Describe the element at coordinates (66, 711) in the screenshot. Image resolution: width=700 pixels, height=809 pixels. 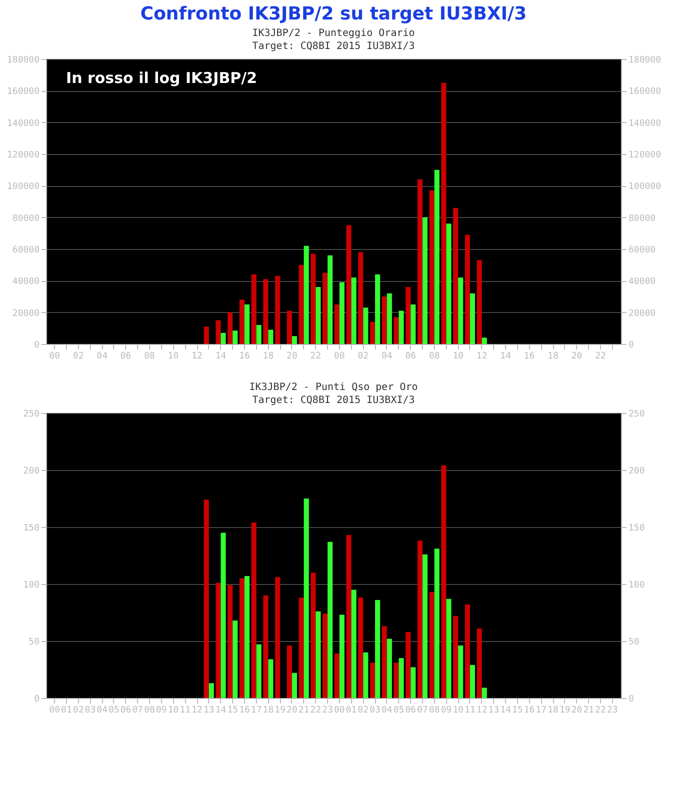
I see `x-tick-label: 01` at that location.